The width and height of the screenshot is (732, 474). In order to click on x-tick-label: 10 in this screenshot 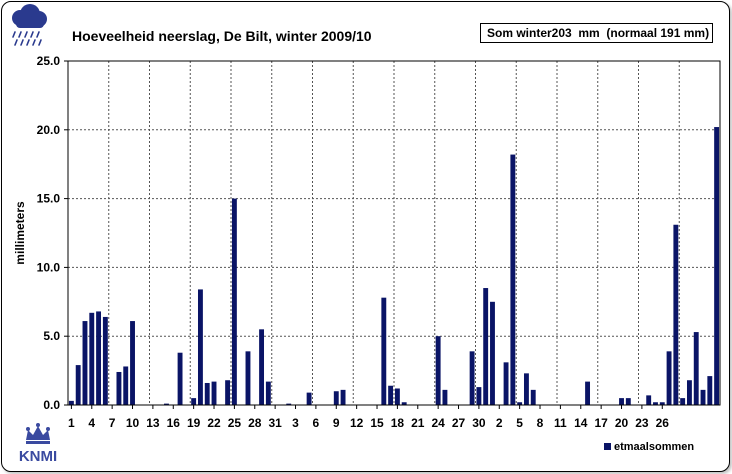, I will do `click(133, 423)`.